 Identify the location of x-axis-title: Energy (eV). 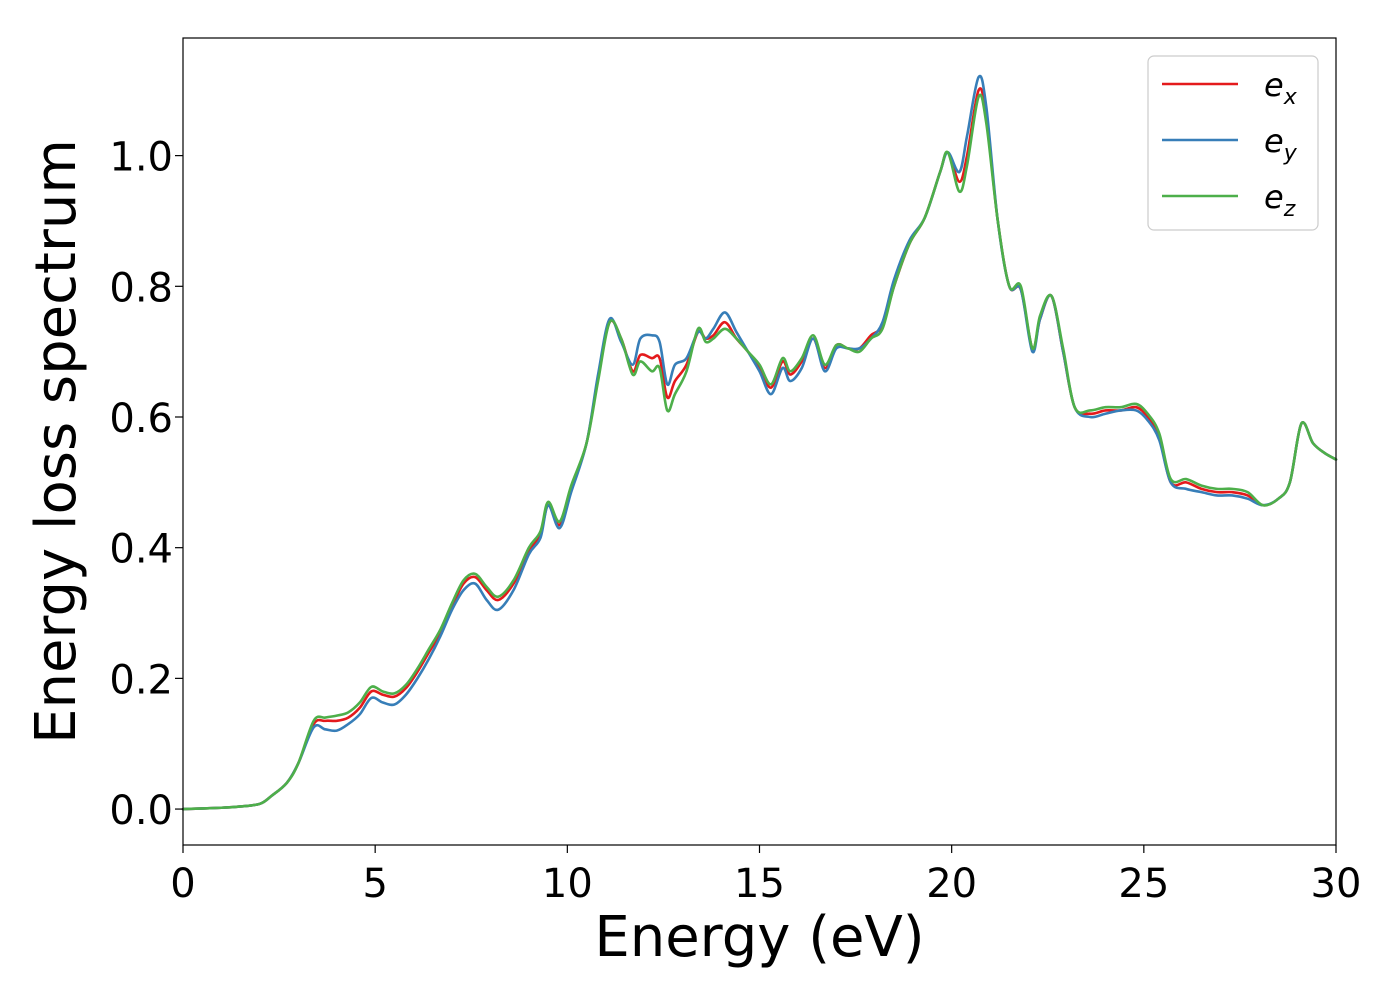
(759, 937).